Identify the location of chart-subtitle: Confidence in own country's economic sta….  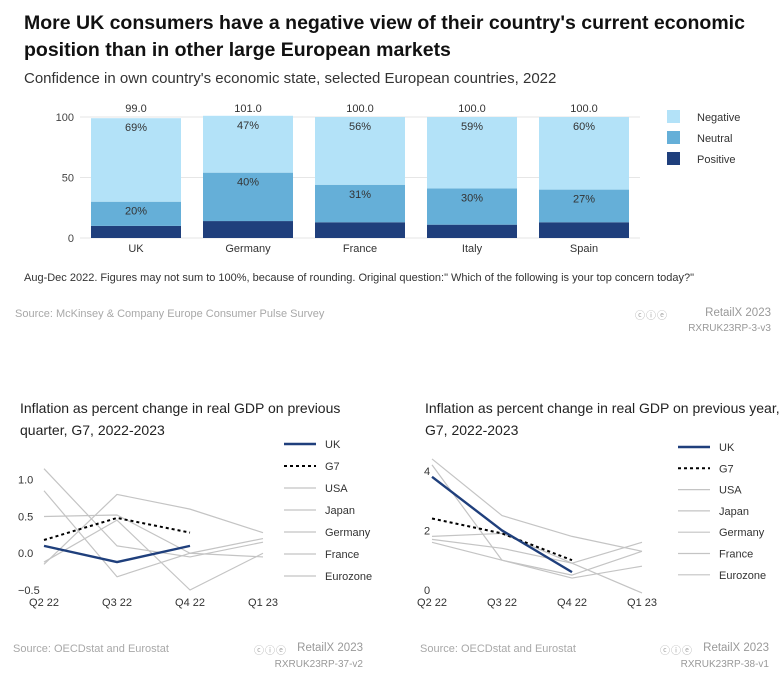
(290, 78).